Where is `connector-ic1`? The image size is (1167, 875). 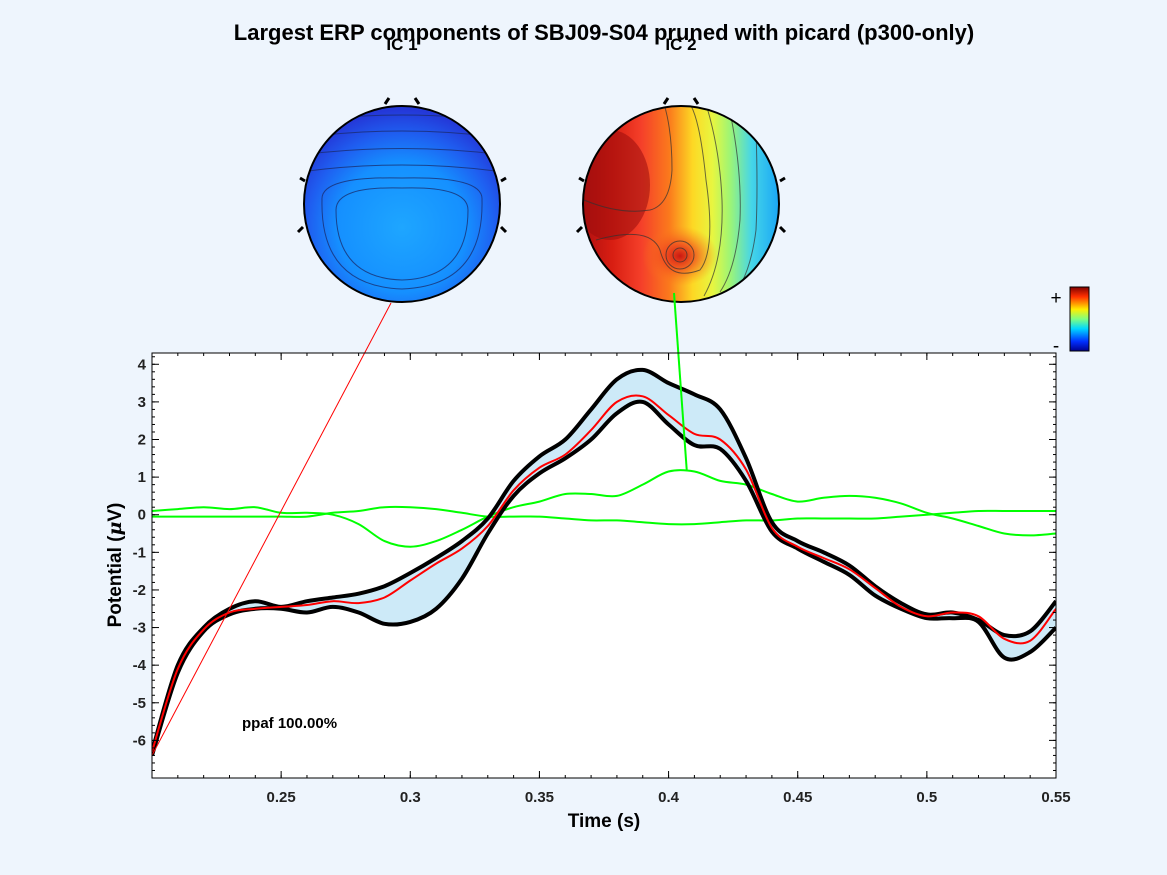 connector-ic1 is located at coordinates (271, 529).